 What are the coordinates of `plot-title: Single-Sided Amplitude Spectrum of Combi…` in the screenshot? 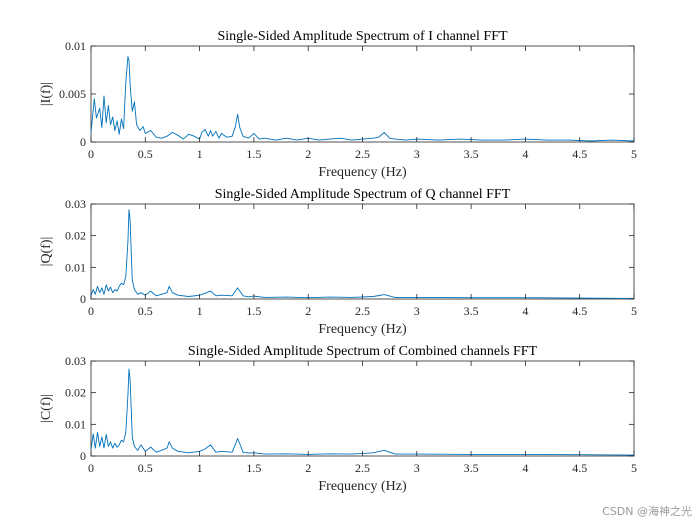 It's located at (363, 351).